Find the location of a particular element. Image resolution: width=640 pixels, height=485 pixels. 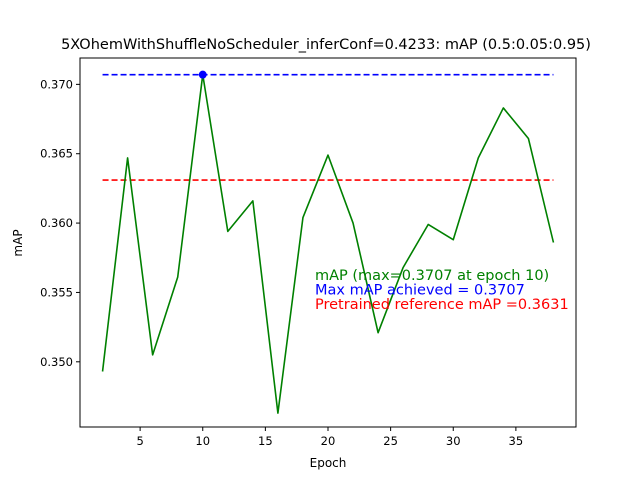

x-tick-label-2: 15 is located at coordinates (265, 441).